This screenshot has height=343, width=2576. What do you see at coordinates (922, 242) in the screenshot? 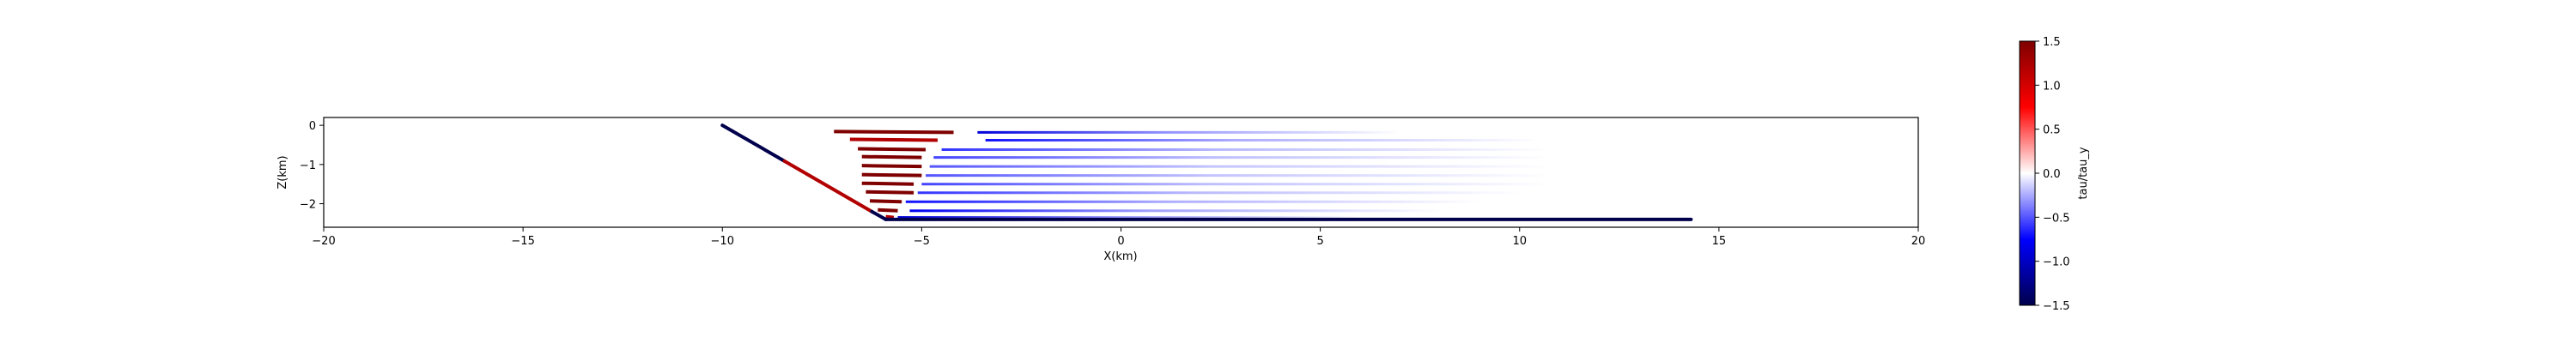
I see `x-tick-label: −5` at bounding box center [922, 242].